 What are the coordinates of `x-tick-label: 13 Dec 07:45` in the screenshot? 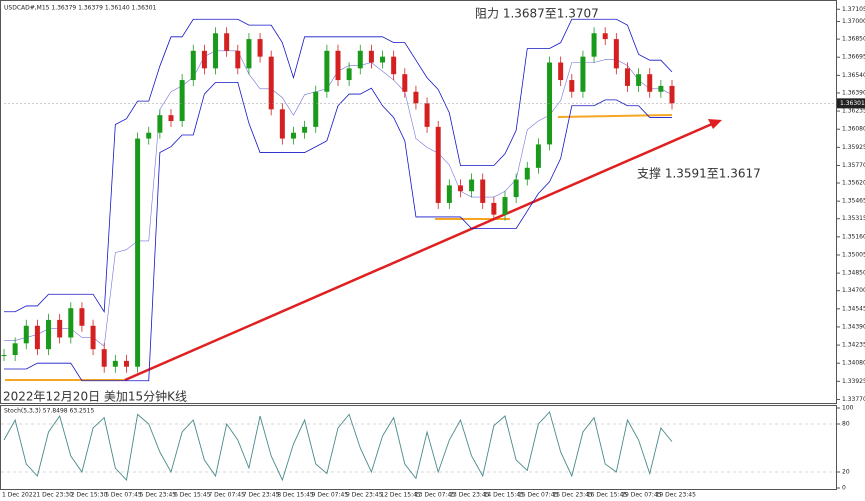 It's located at (435, 495).